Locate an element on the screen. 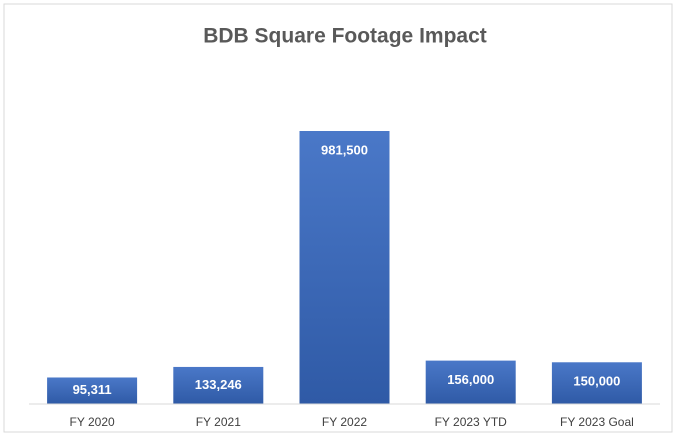  value-label: 150,000 is located at coordinates (596, 381).